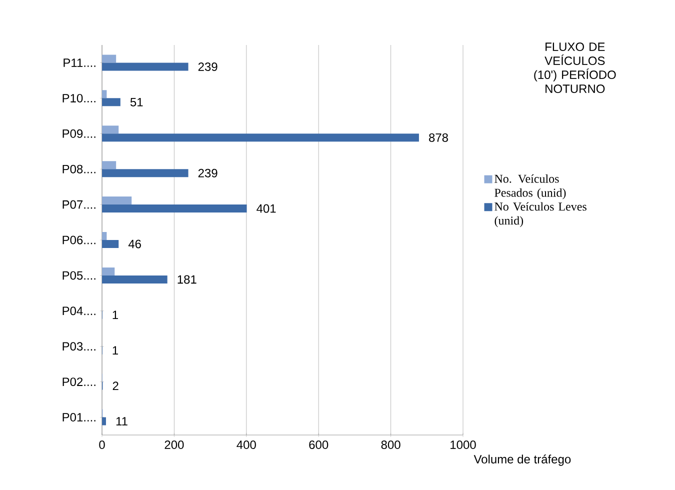 The image size is (675, 490). I want to click on x-tick-label: 800, so click(390, 445).